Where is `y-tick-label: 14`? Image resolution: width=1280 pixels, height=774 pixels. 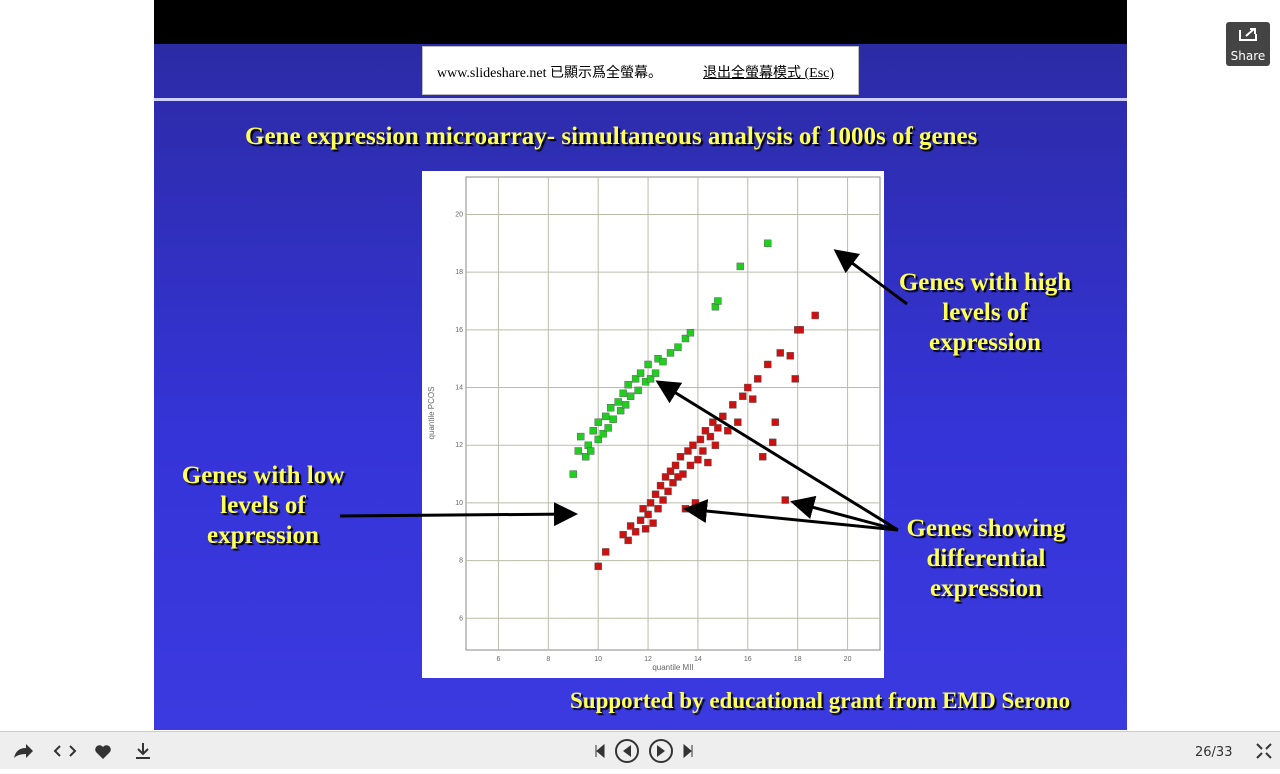
y-tick-label: 14 is located at coordinates (459, 388).